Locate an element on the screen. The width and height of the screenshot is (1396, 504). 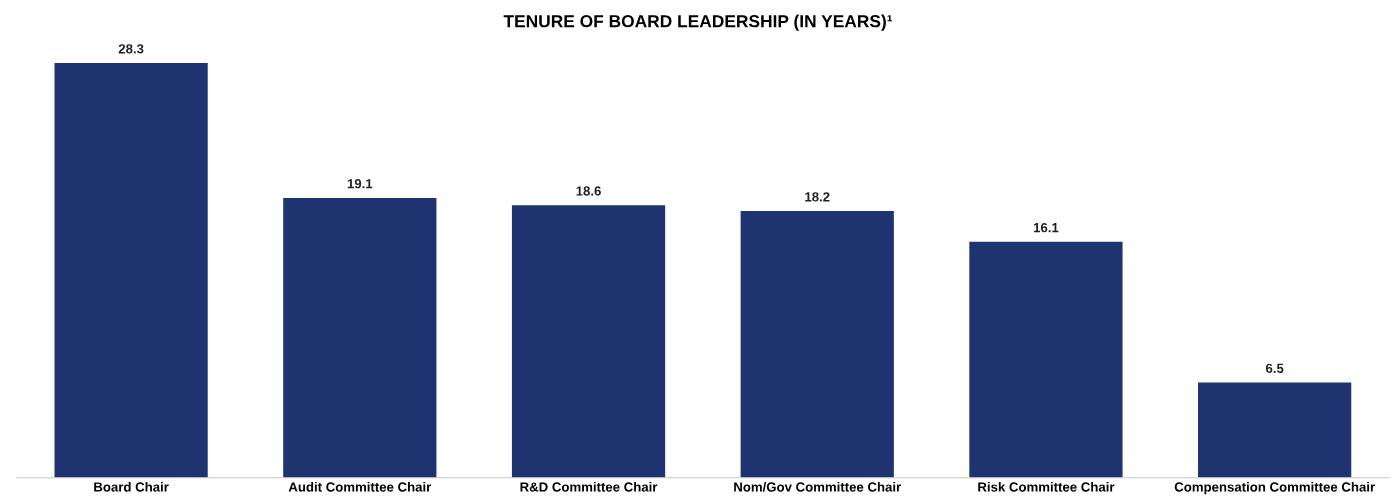
data-label: 6.5 is located at coordinates (1274, 368).